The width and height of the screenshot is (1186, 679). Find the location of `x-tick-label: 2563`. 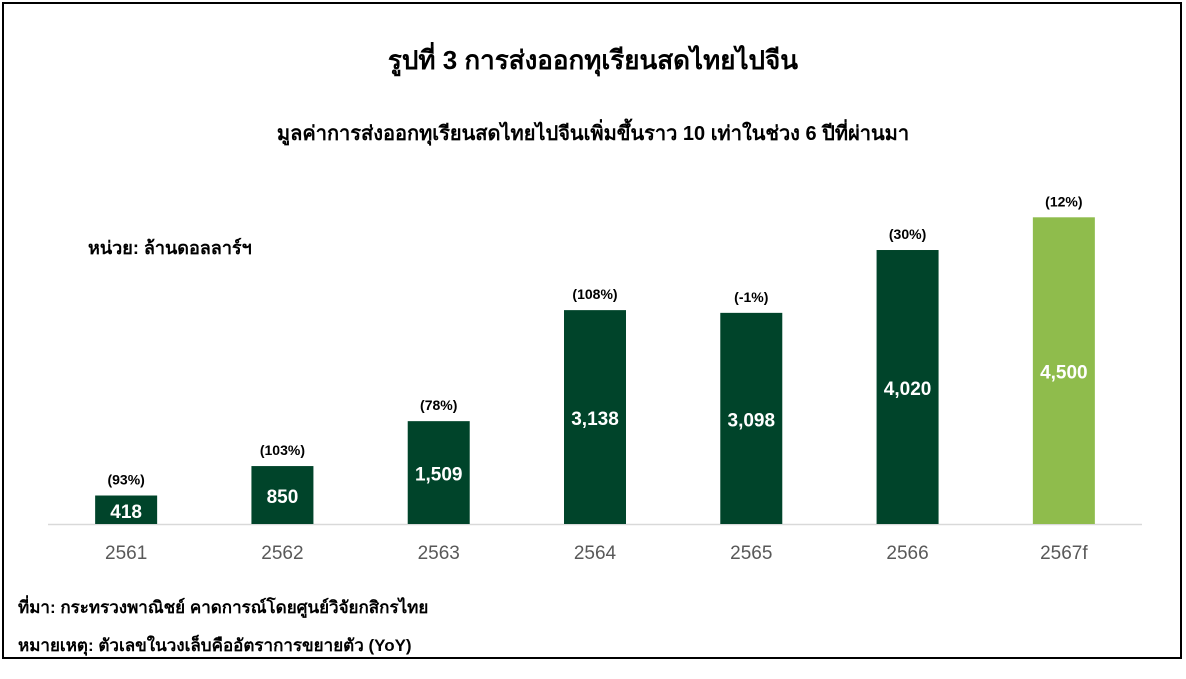

x-tick-label: 2563 is located at coordinates (439, 553).